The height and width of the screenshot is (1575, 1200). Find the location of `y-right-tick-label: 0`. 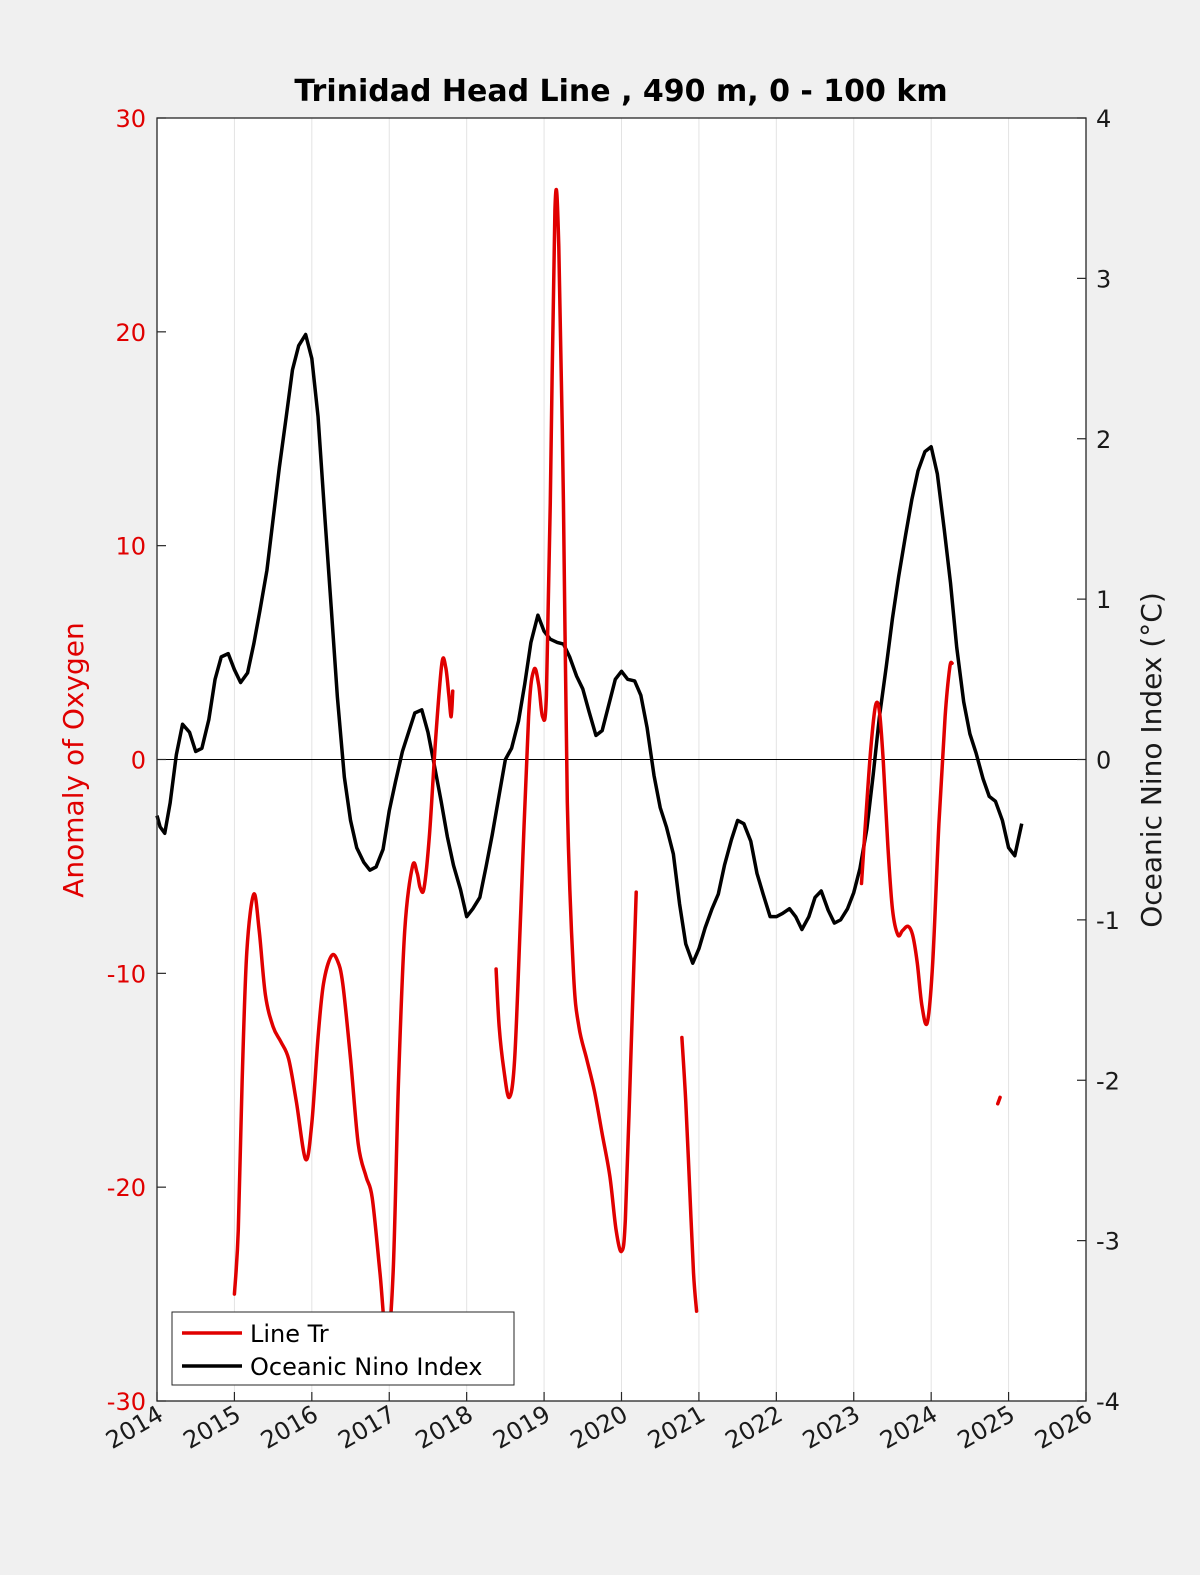

y-right-tick-label: 0 is located at coordinates (1103, 761).